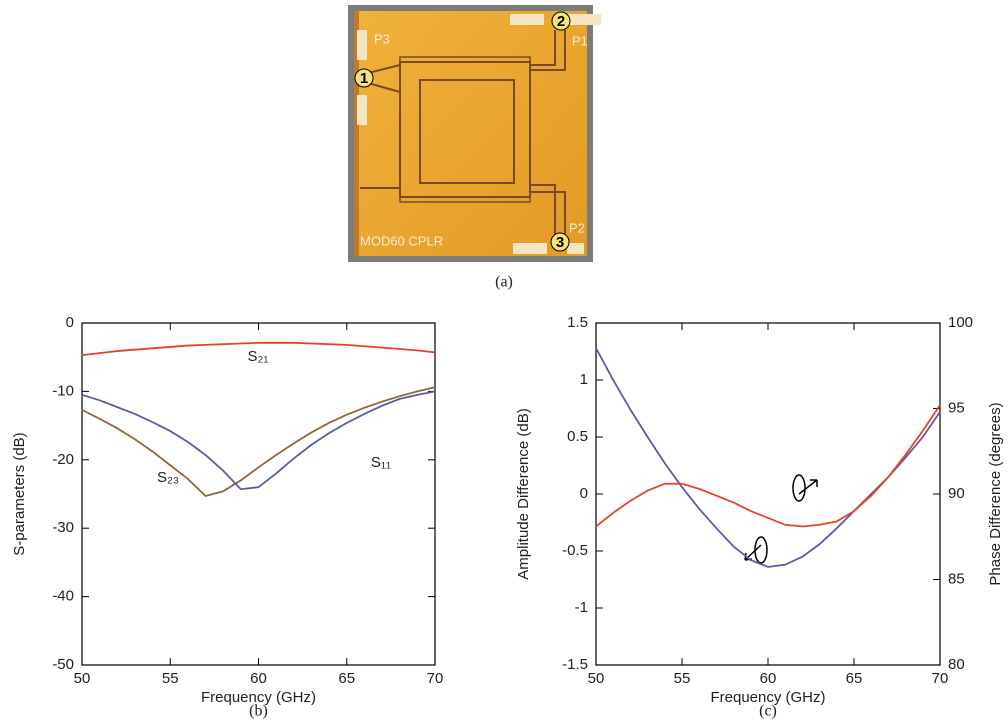 This screenshot has width=1008, height=725. Describe the element at coordinates (19, 493) in the screenshot. I see `y-axis-label: S-parameters (dB)` at that location.